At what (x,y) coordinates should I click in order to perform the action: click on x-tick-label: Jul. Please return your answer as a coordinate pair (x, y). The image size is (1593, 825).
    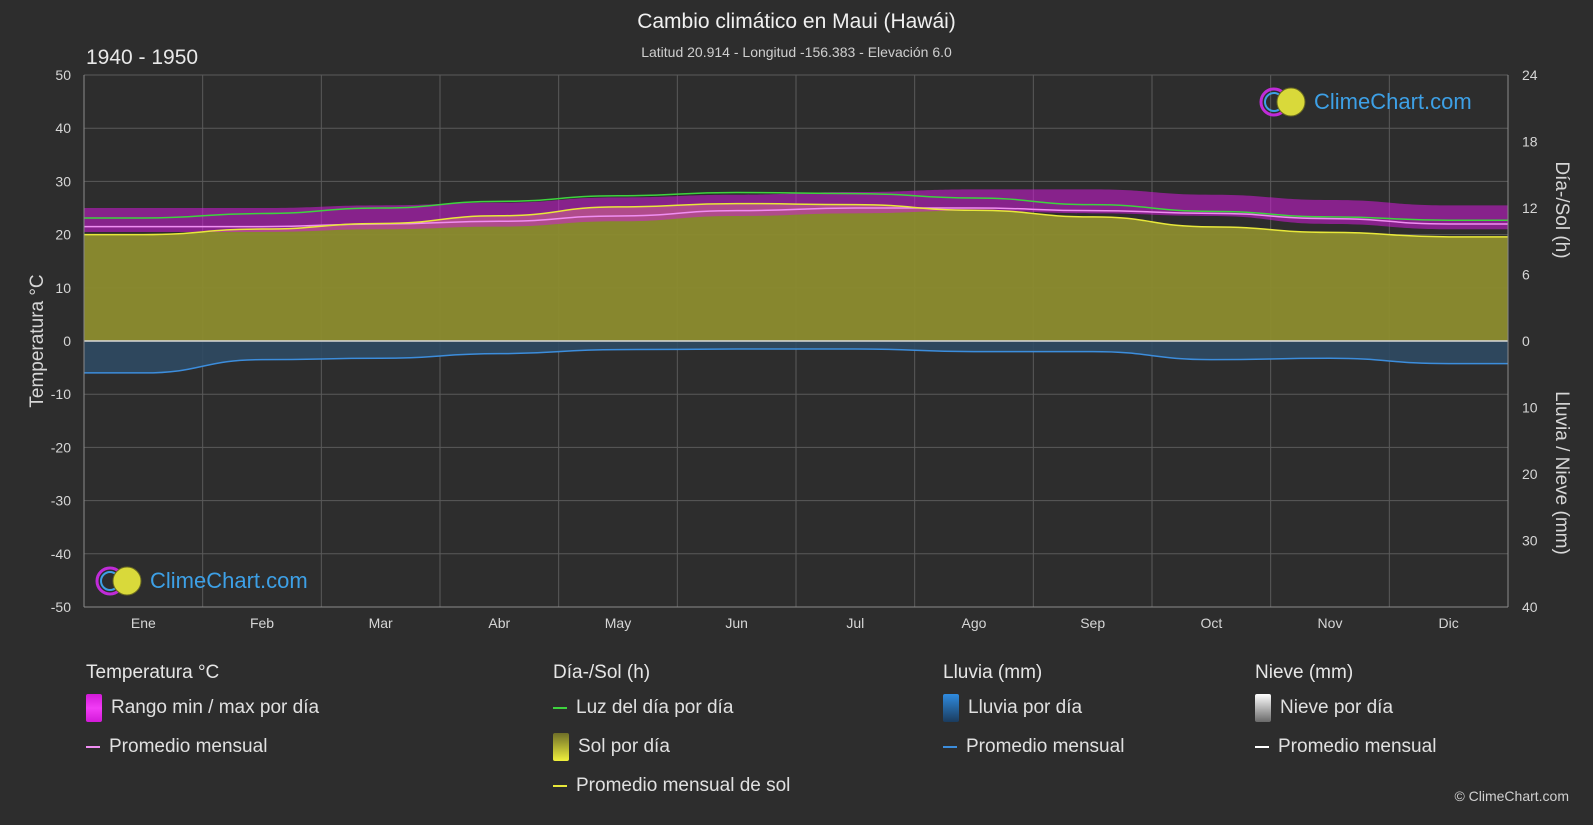
    Looking at the image, I should click on (855, 623).